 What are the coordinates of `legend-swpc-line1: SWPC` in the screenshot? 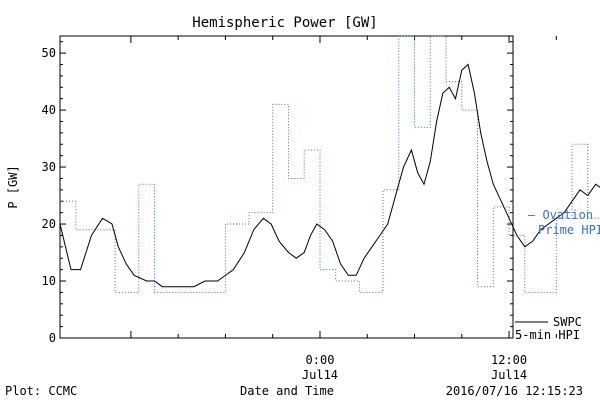 It's located at (567, 322).